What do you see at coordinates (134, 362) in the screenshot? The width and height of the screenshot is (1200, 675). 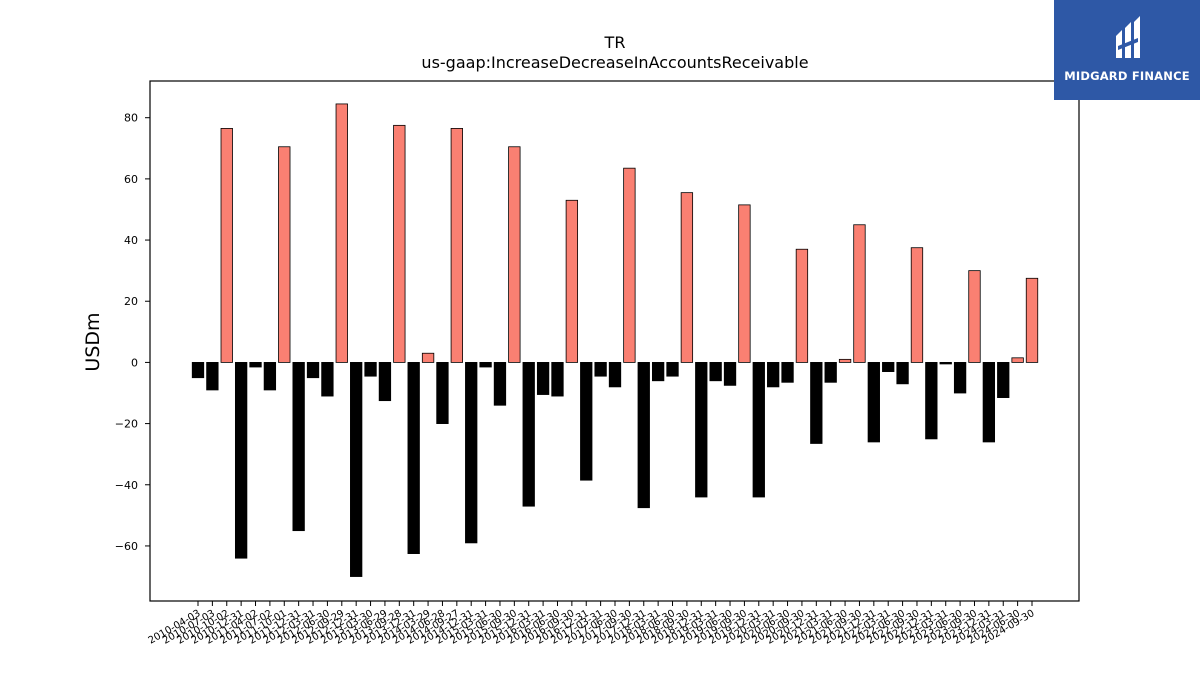 I see `y-tick-label: 0` at bounding box center [134, 362].